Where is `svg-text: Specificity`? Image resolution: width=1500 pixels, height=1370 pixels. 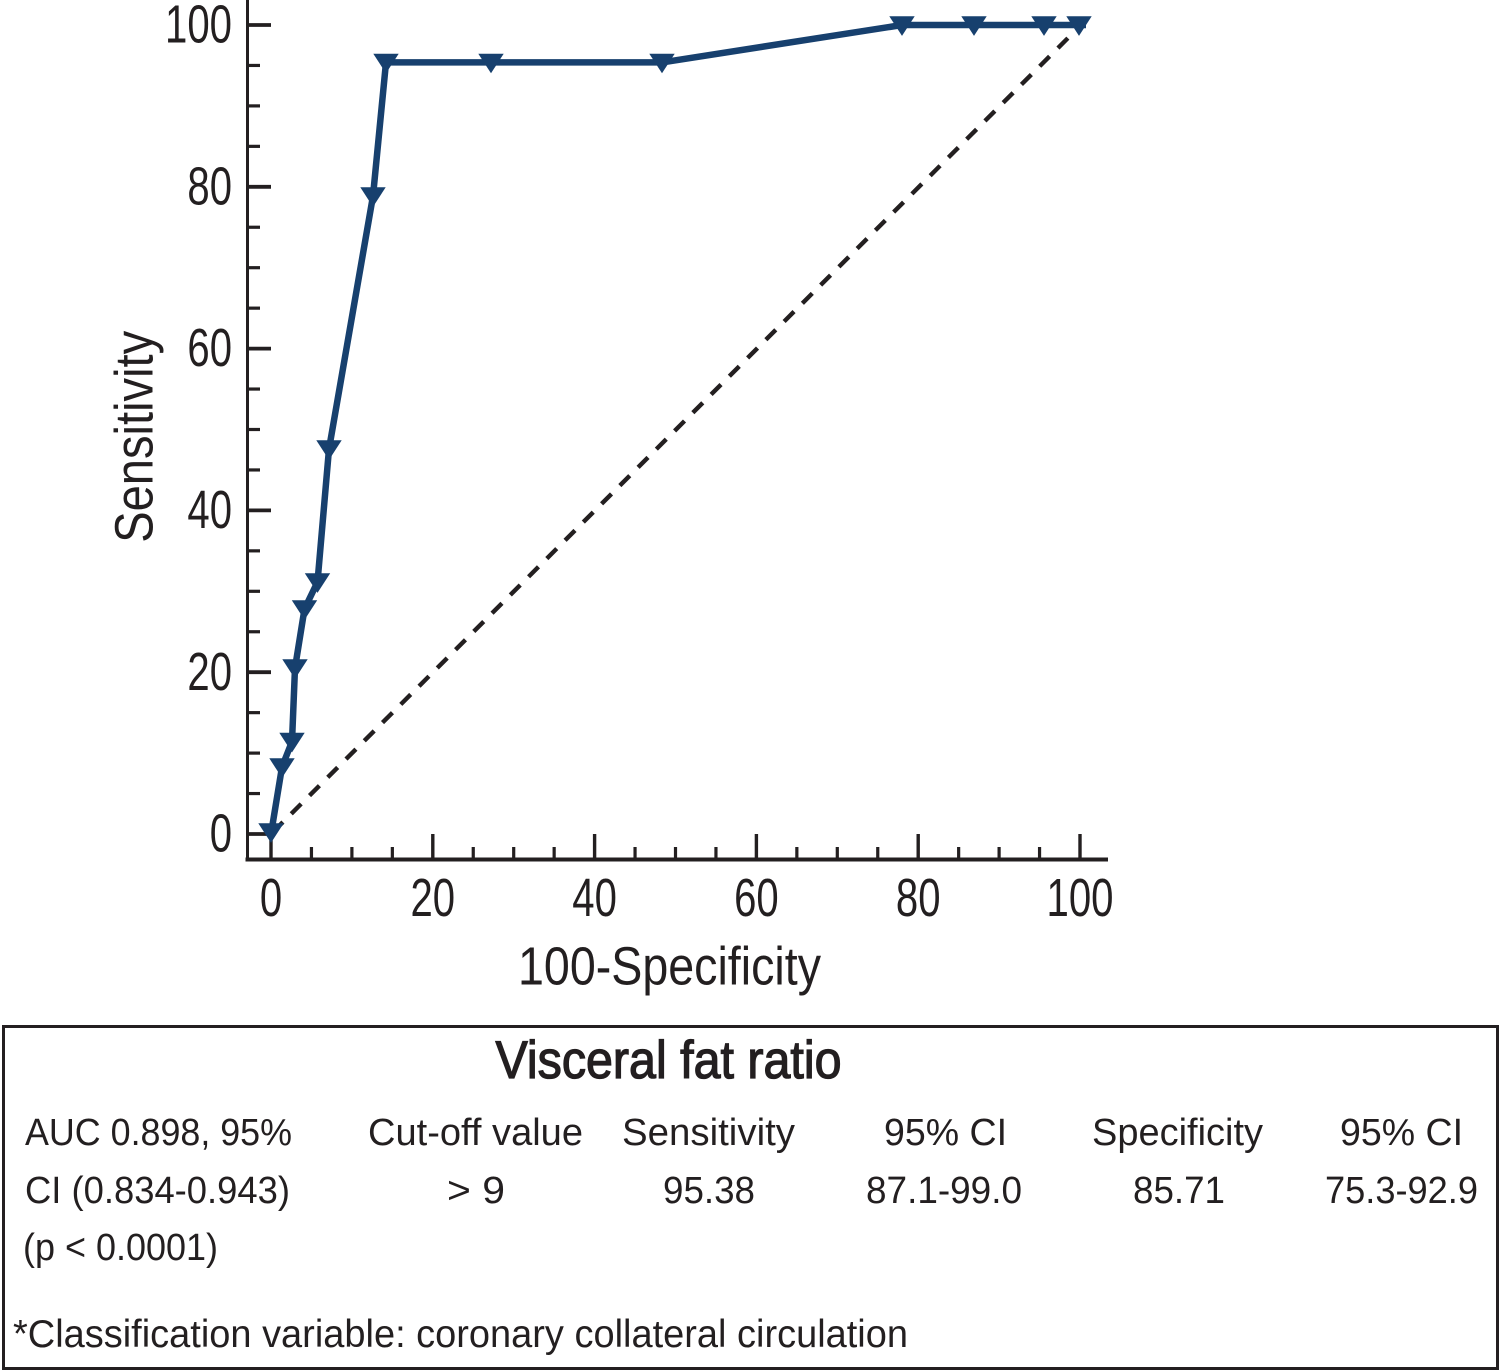
svg-text: Specificity is located at coordinates (1177, 1133).